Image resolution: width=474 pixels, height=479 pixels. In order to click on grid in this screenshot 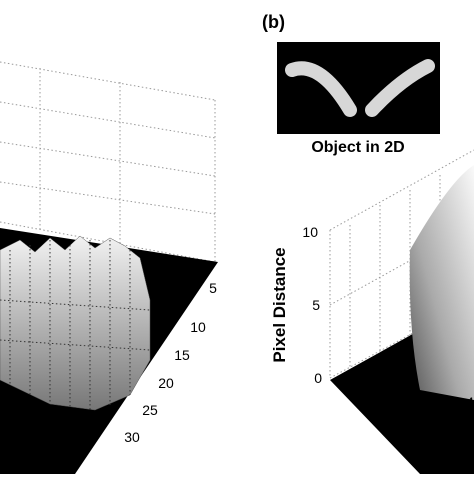, I will do `click(401, 264)`.